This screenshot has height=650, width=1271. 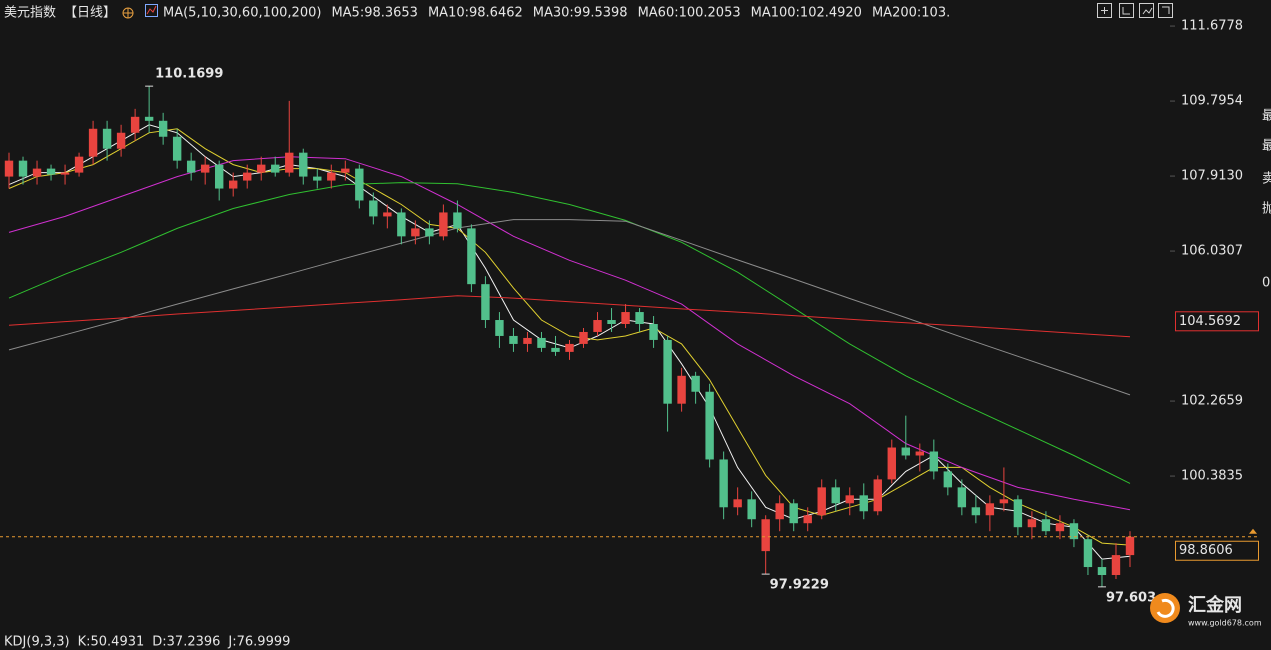 What do you see at coordinates (1212, 26) in the screenshot?
I see `y-tick-label: 111.6778` at bounding box center [1212, 26].